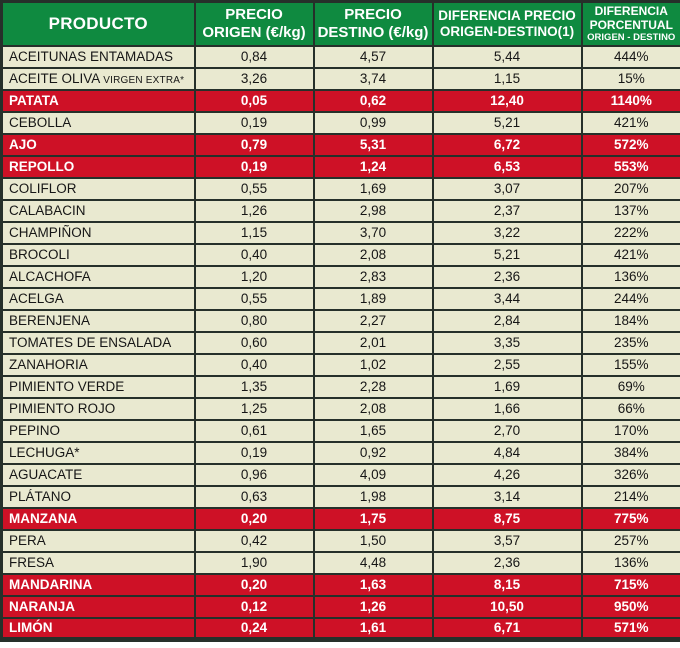  What do you see at coordinates (507, 31) in the screenshot?
I see `header-diferencia-precio-line2: ORIGEN-DESTINO(1)` at bounding box center [507, 31].